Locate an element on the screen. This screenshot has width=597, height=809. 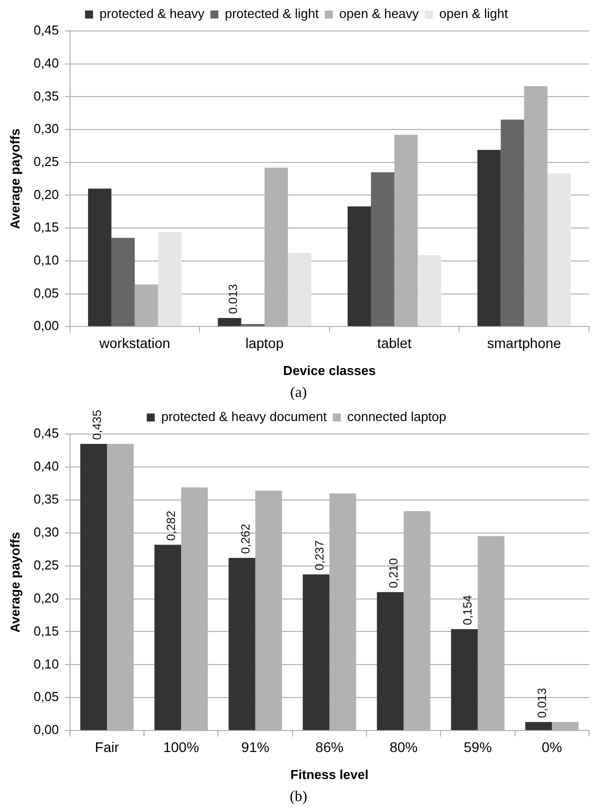
x-tick-label: 0% is located at coordinates (552, 746).